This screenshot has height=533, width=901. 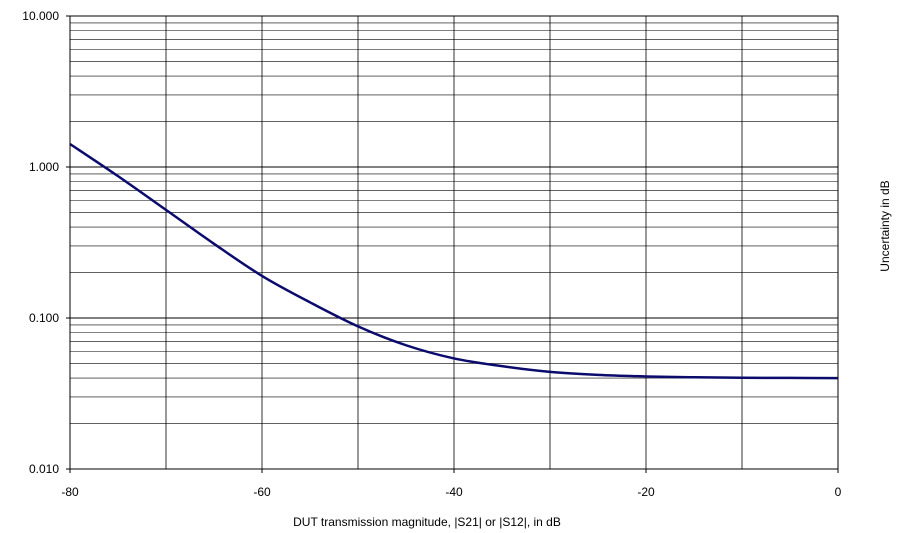 What do you see at coordinates (40, 16) in the screenshot?
I see `y-tick-label: 10.000` at bounding box center [40, 16].